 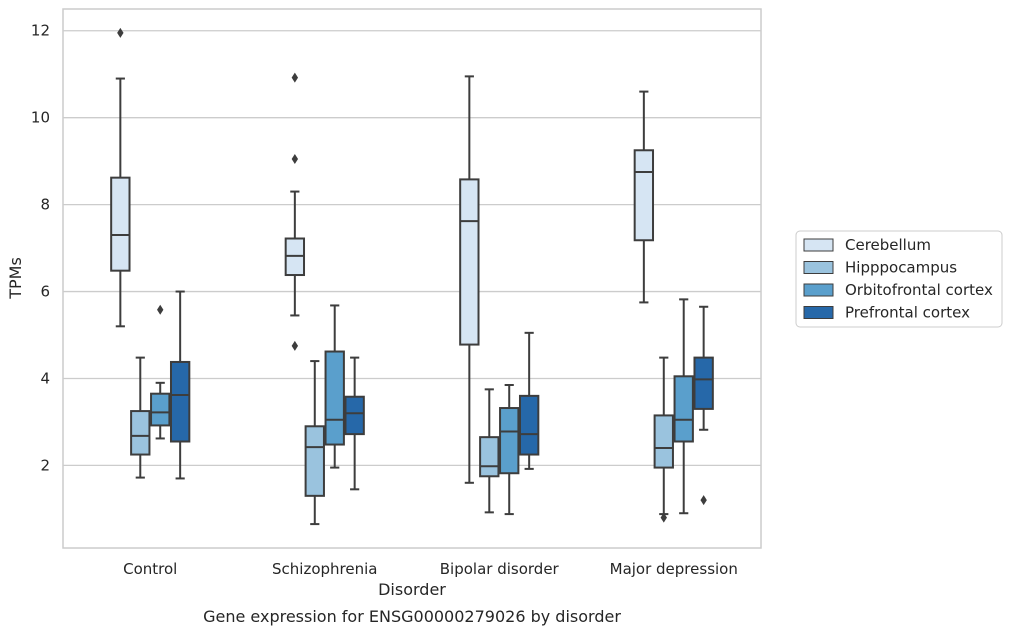 I want to click on y-tick-label: 8, so click(x=45, y=205).